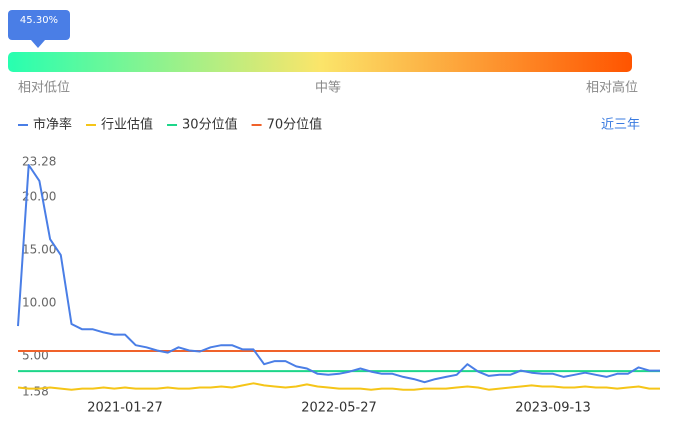 The image size is (686, 446). Describe the element at coordinates (210, 125) in the screenshot. I see `legend-label: 30分位值` at that location.